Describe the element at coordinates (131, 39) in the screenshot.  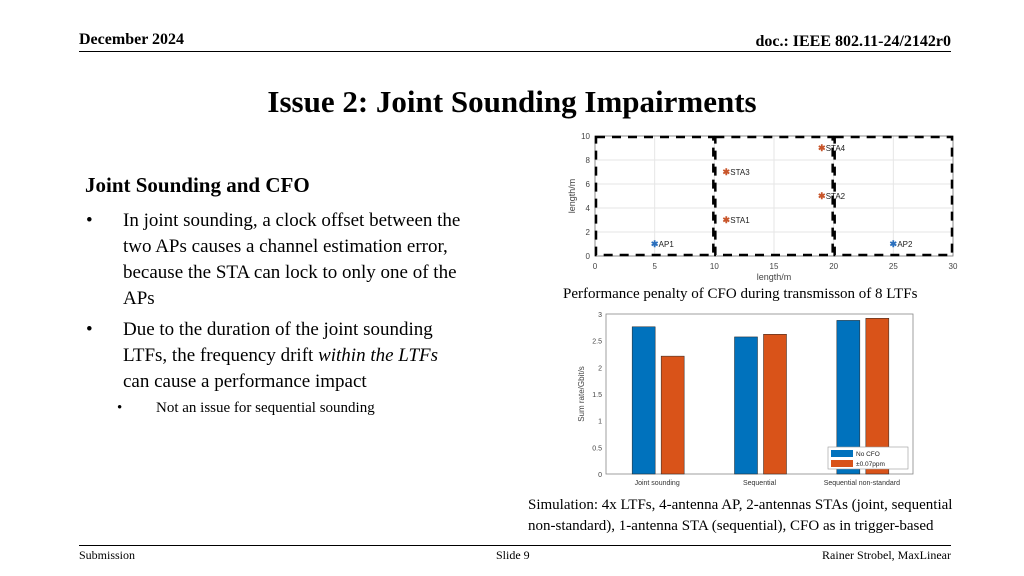
I see `header-date: December 2024` at that location.